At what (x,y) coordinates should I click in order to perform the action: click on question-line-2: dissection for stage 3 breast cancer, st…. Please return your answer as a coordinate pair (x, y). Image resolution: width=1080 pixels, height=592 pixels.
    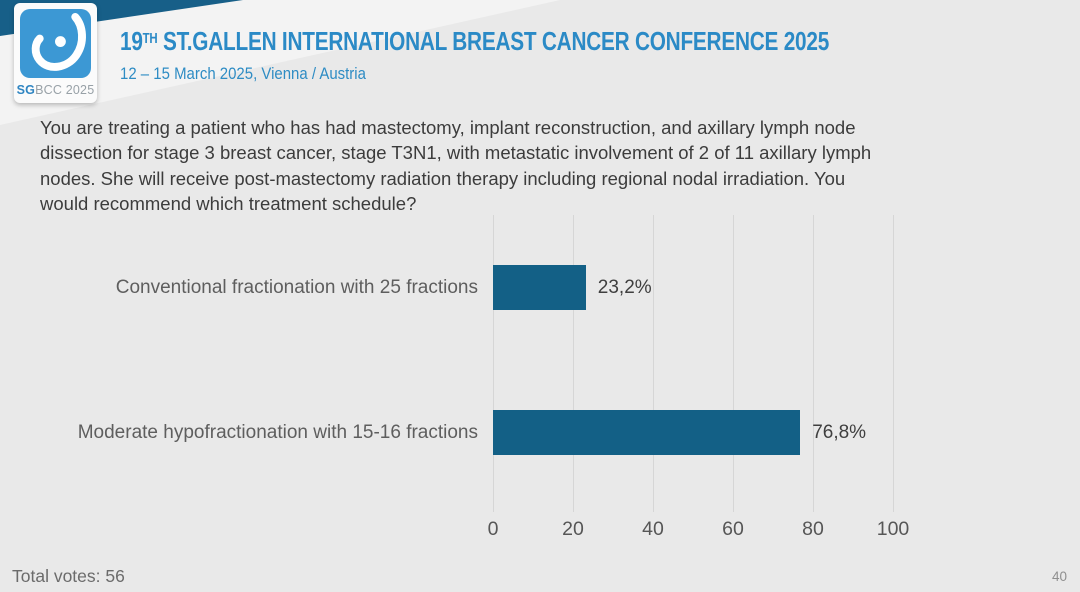
    Looking at the image, I should click on (456, 153).